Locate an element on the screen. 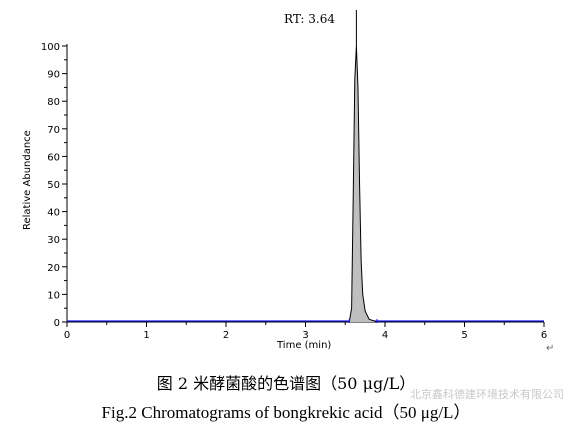 The width and height of the screenshot is (572, 429). figure-caption-chinese: 图 2 米酵菌酸的色谱图（50 μg/L） is located at coordinates (286, 383).